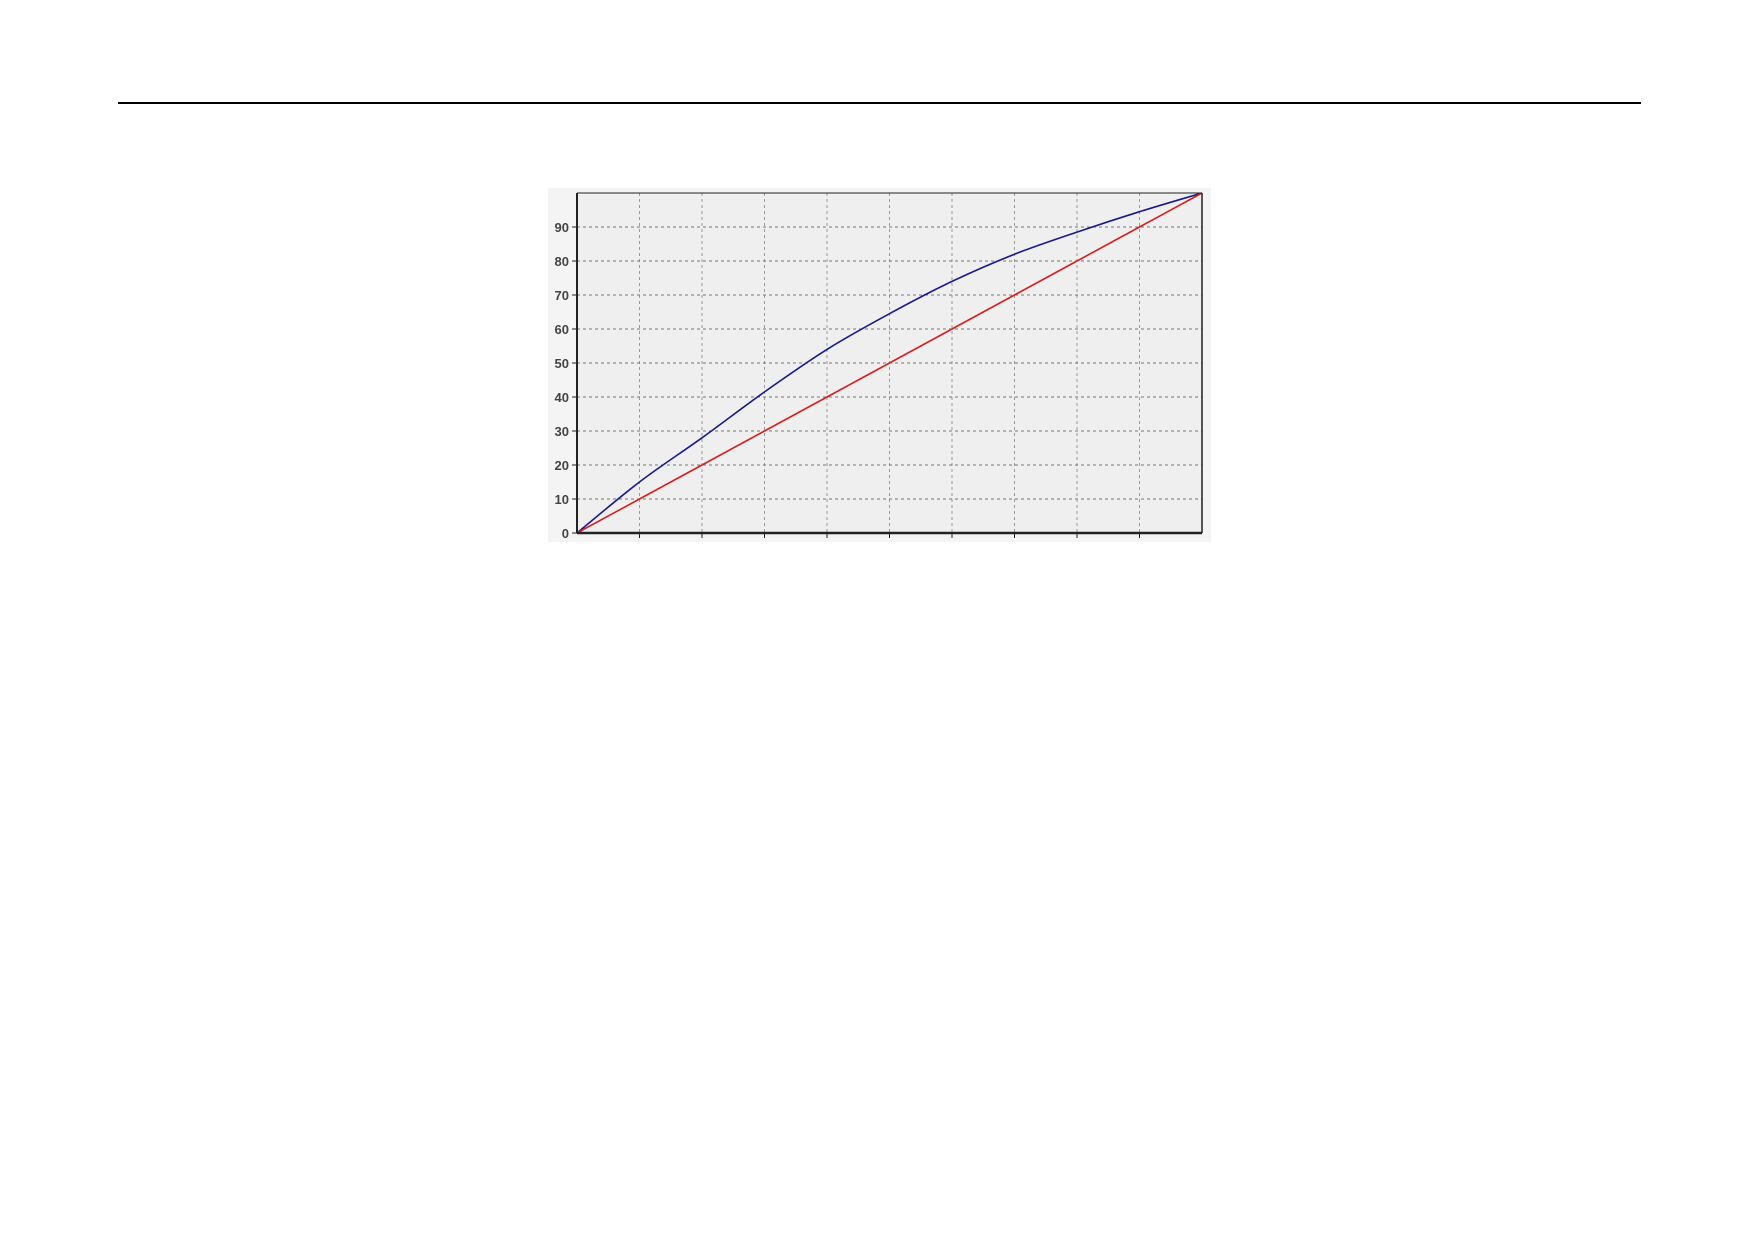 The image size is (1754, 1240). I want to click on y-tick-label: 70, so click(562, 295).